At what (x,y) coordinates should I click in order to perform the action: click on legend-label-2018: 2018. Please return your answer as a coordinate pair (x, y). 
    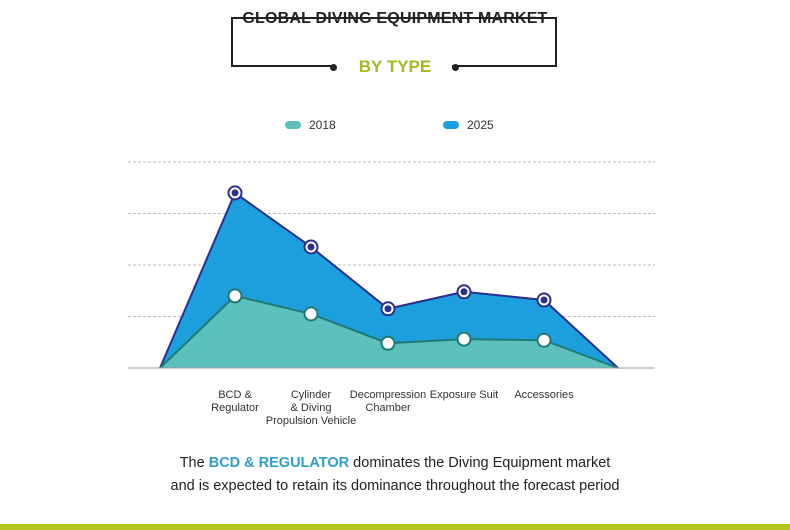
    Looking at the image, I should click on (322, 125).